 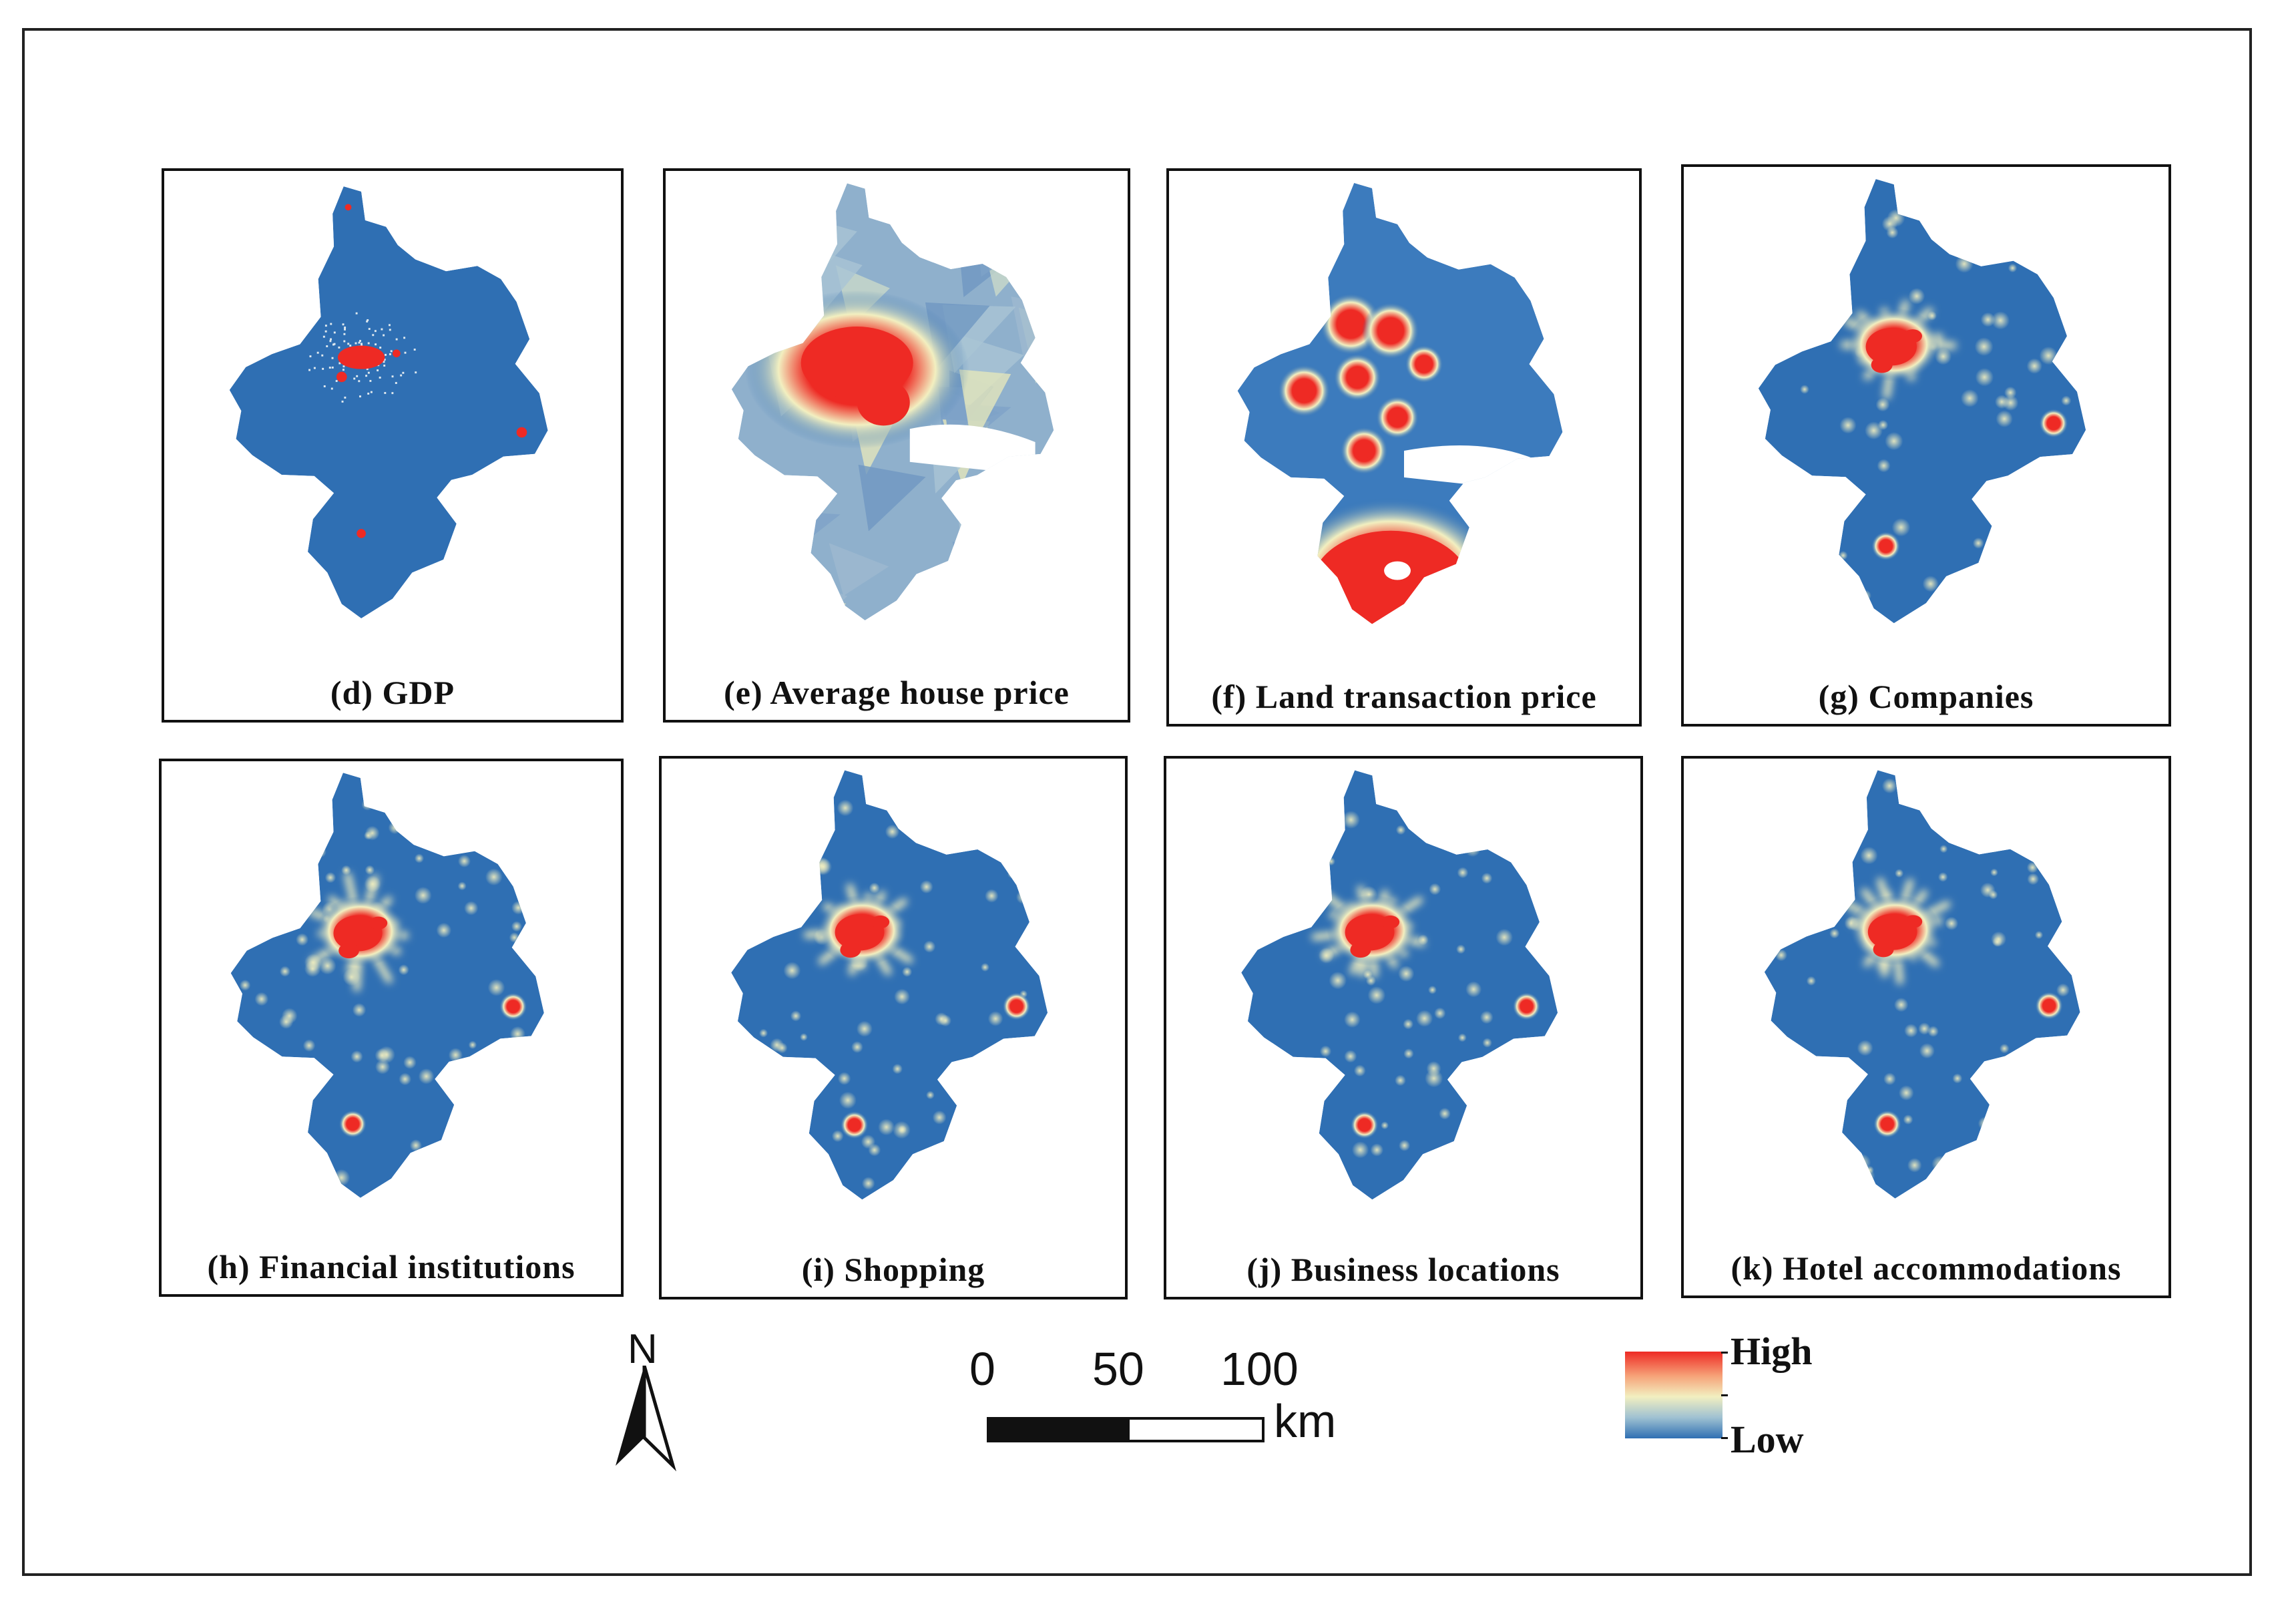 I want to click on panel-label-business: (j) Business locations, so click(x=1403, y=1269).